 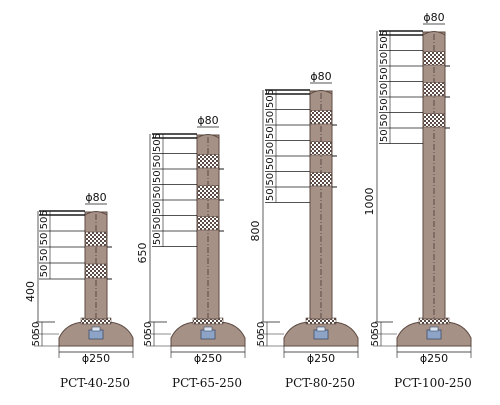 I want to click on model-label: PCT-65-250, so click(x=207, y=383).